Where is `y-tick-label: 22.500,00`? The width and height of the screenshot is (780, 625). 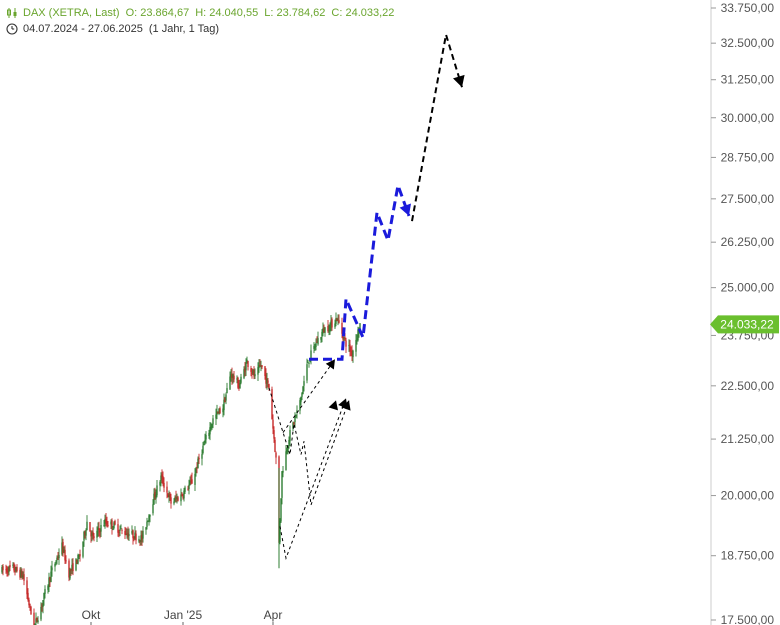
y-tick-label: 22.500,00 is located at coordinates (748, 386).